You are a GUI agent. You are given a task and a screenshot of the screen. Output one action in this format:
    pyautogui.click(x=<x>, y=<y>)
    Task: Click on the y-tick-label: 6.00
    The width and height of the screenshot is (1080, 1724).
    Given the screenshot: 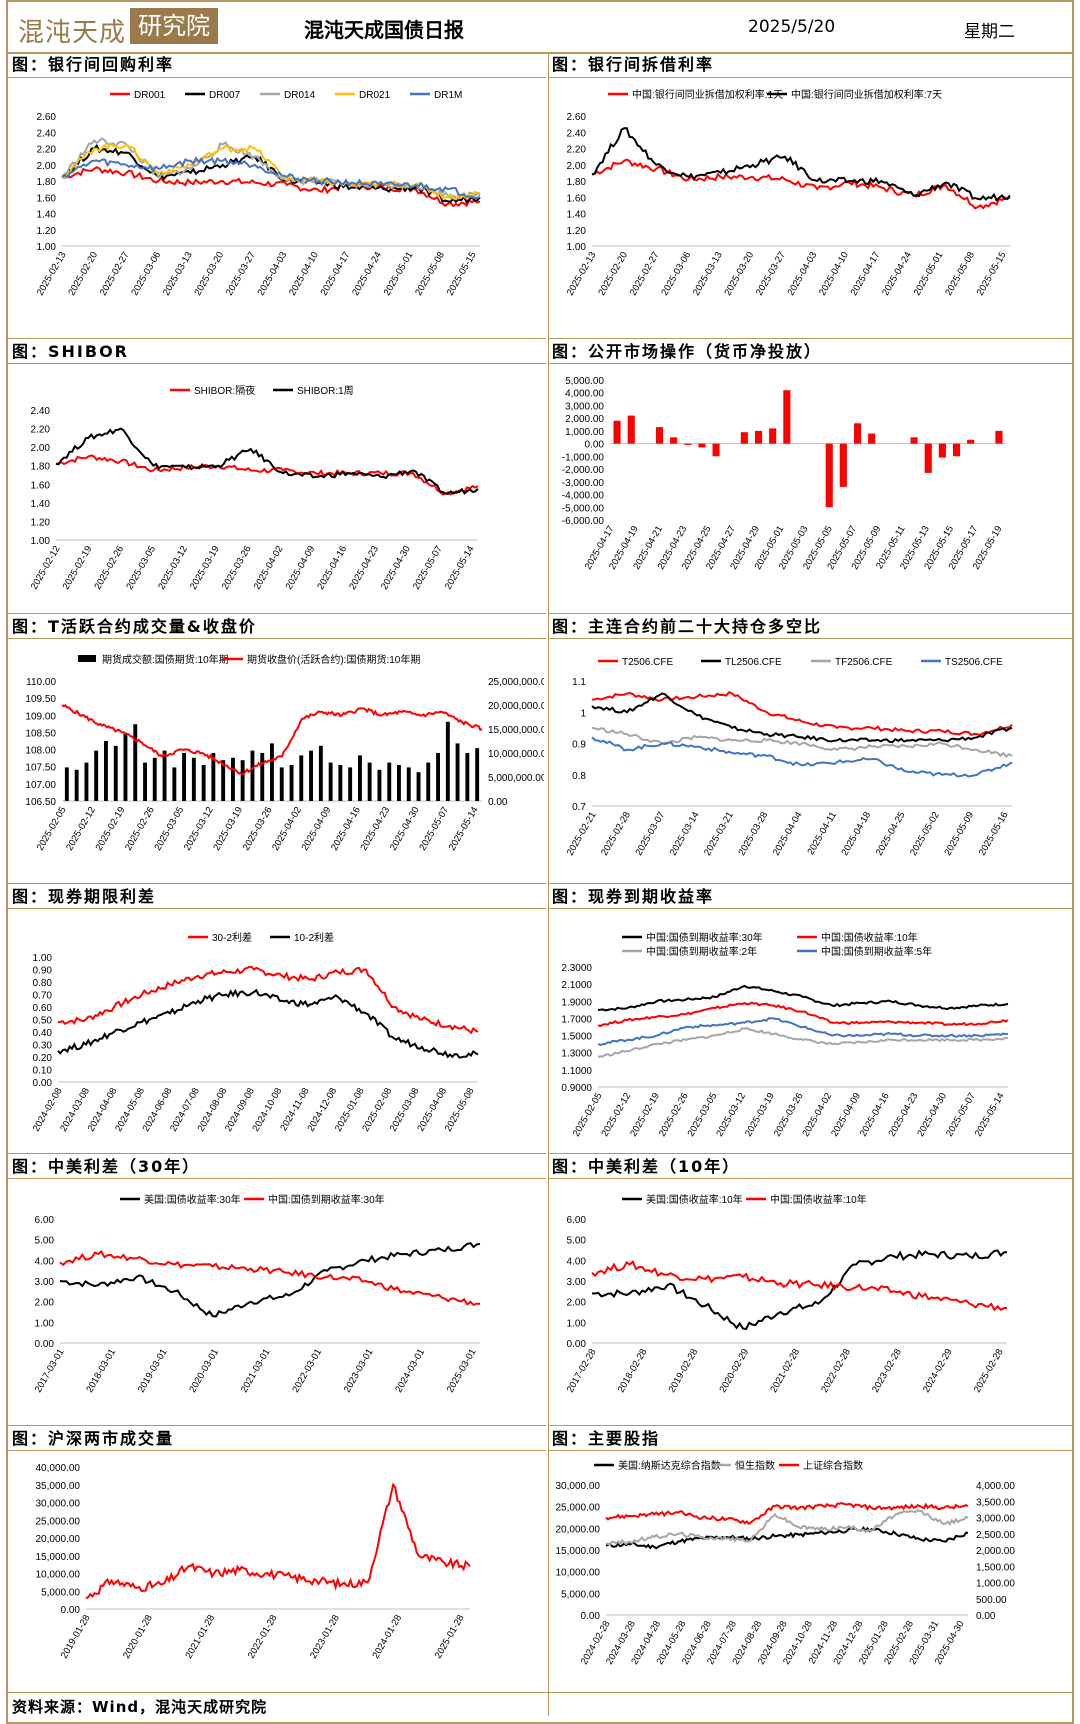 What is the action you would take?
    pyautogui.click(x=577, y=1220)
    